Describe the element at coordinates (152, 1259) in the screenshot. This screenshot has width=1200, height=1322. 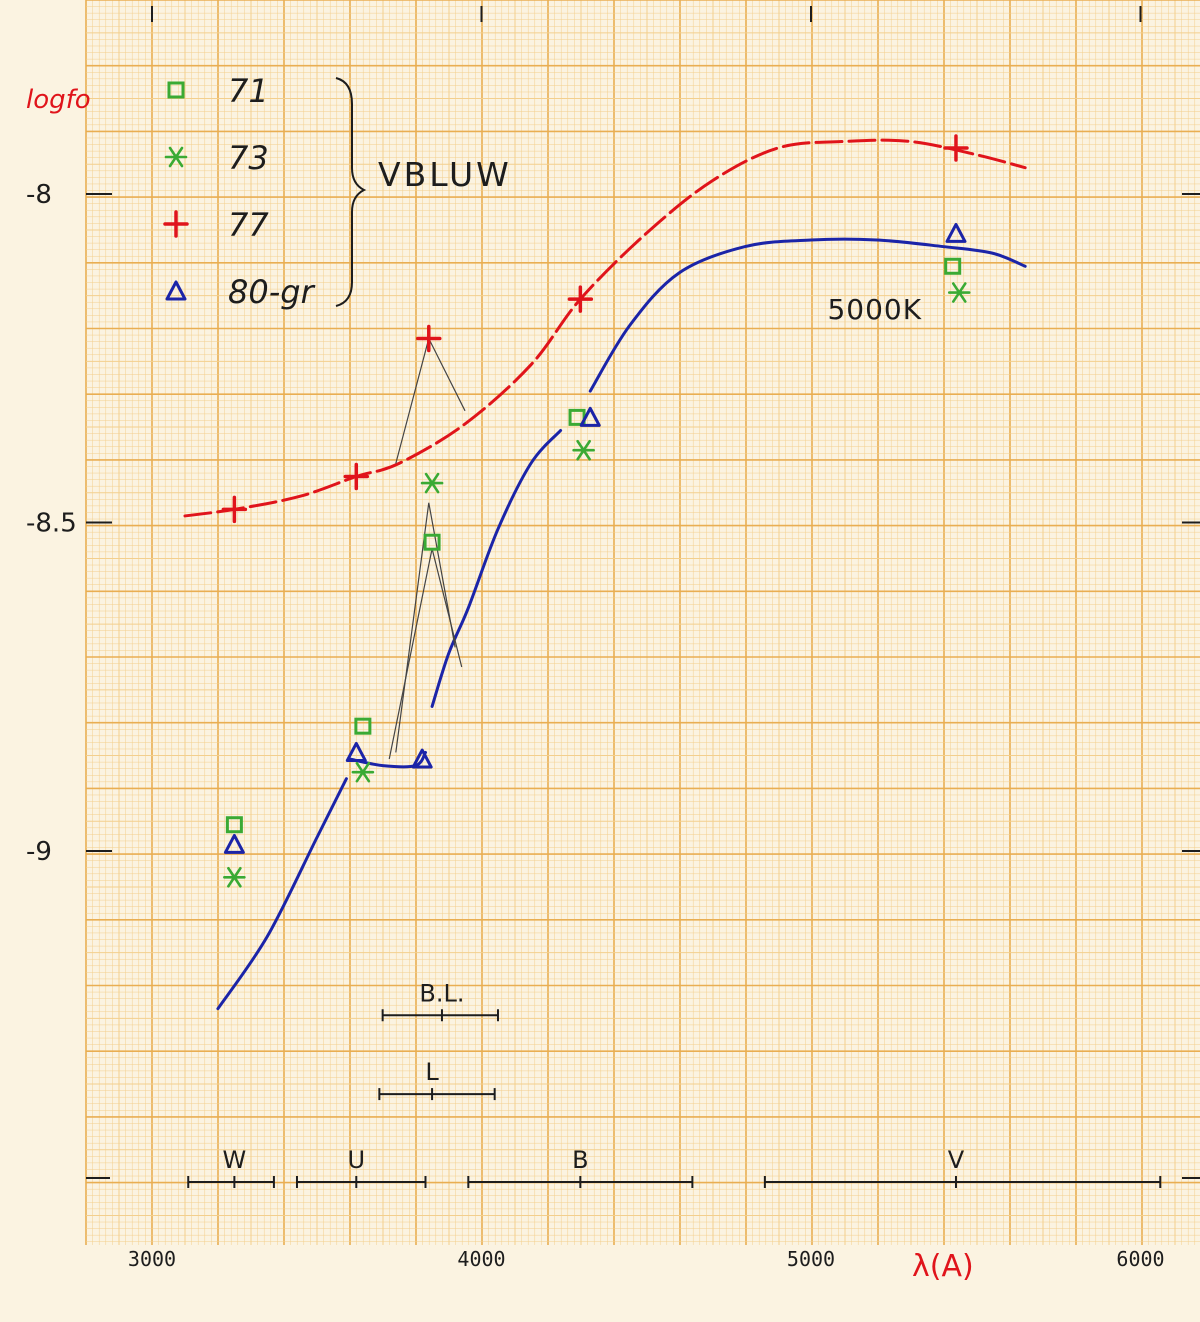
I see `x-tick-label: 3000` at that location.